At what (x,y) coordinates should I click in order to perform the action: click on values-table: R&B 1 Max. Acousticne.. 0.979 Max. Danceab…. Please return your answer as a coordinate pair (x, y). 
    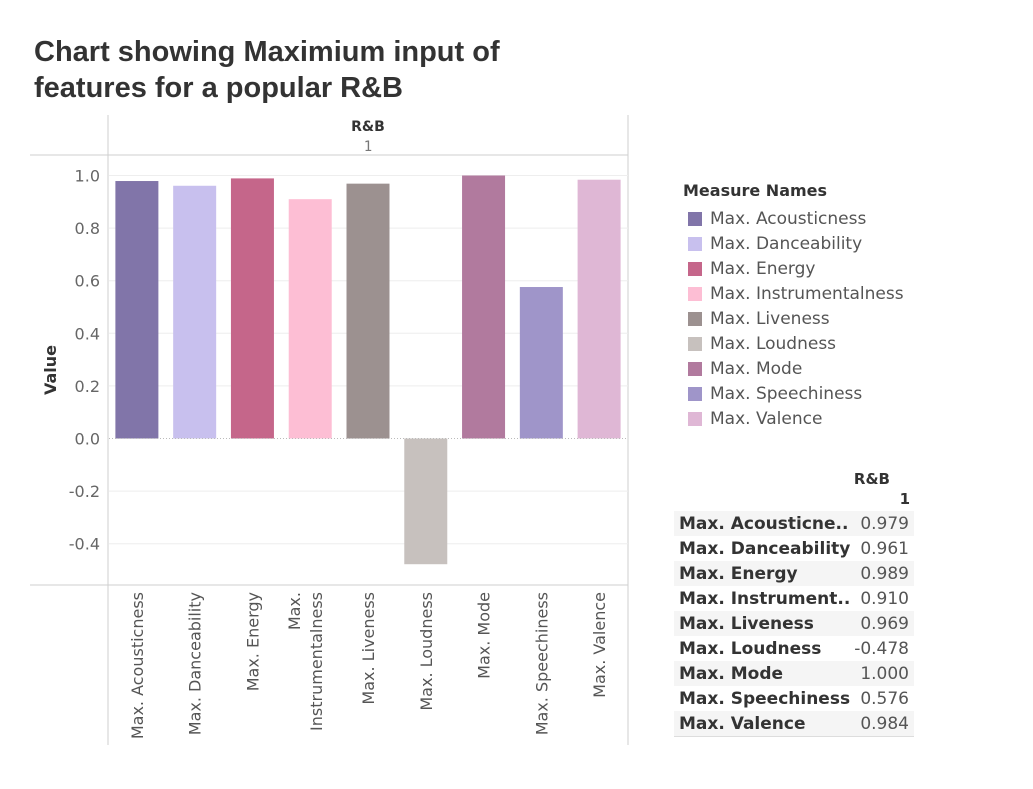
    Looking at the image, I should click on (794, 603).